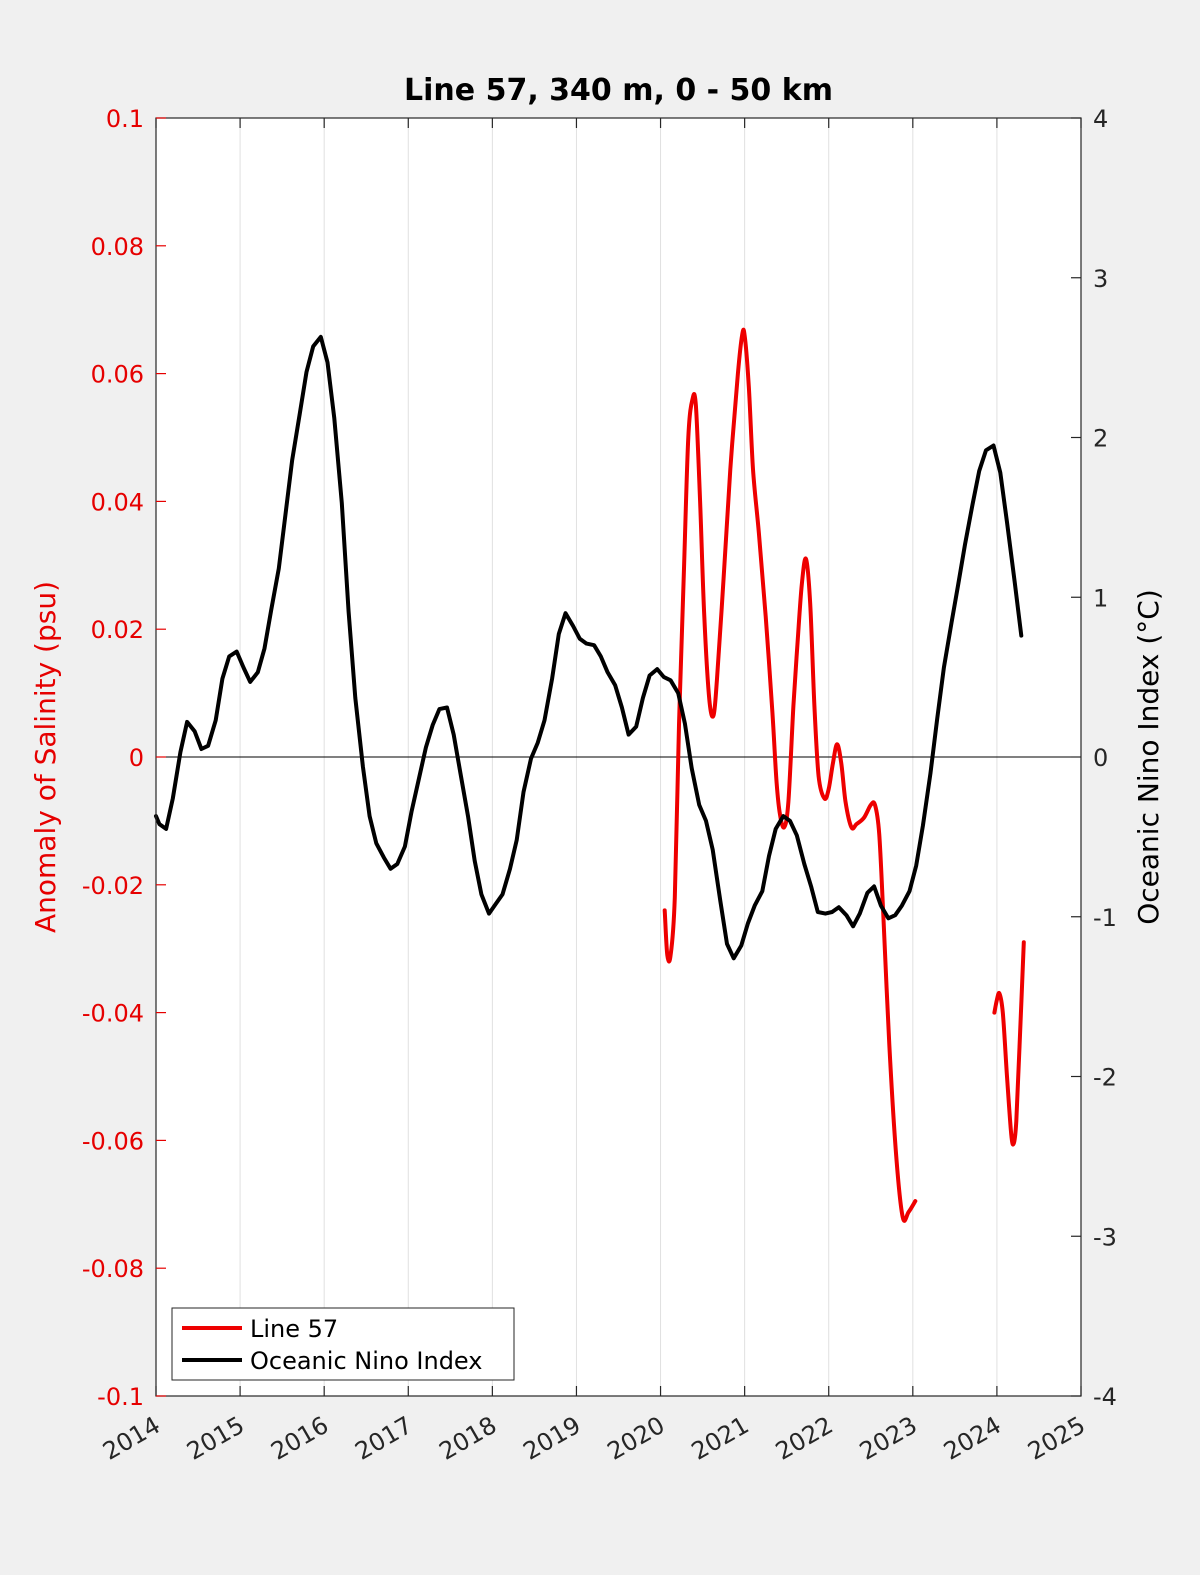 The width and height of the screenshot is (1200, 1575). I want to click on legend-label-oni: Oceanic Nino Index, so click(366, 1361).